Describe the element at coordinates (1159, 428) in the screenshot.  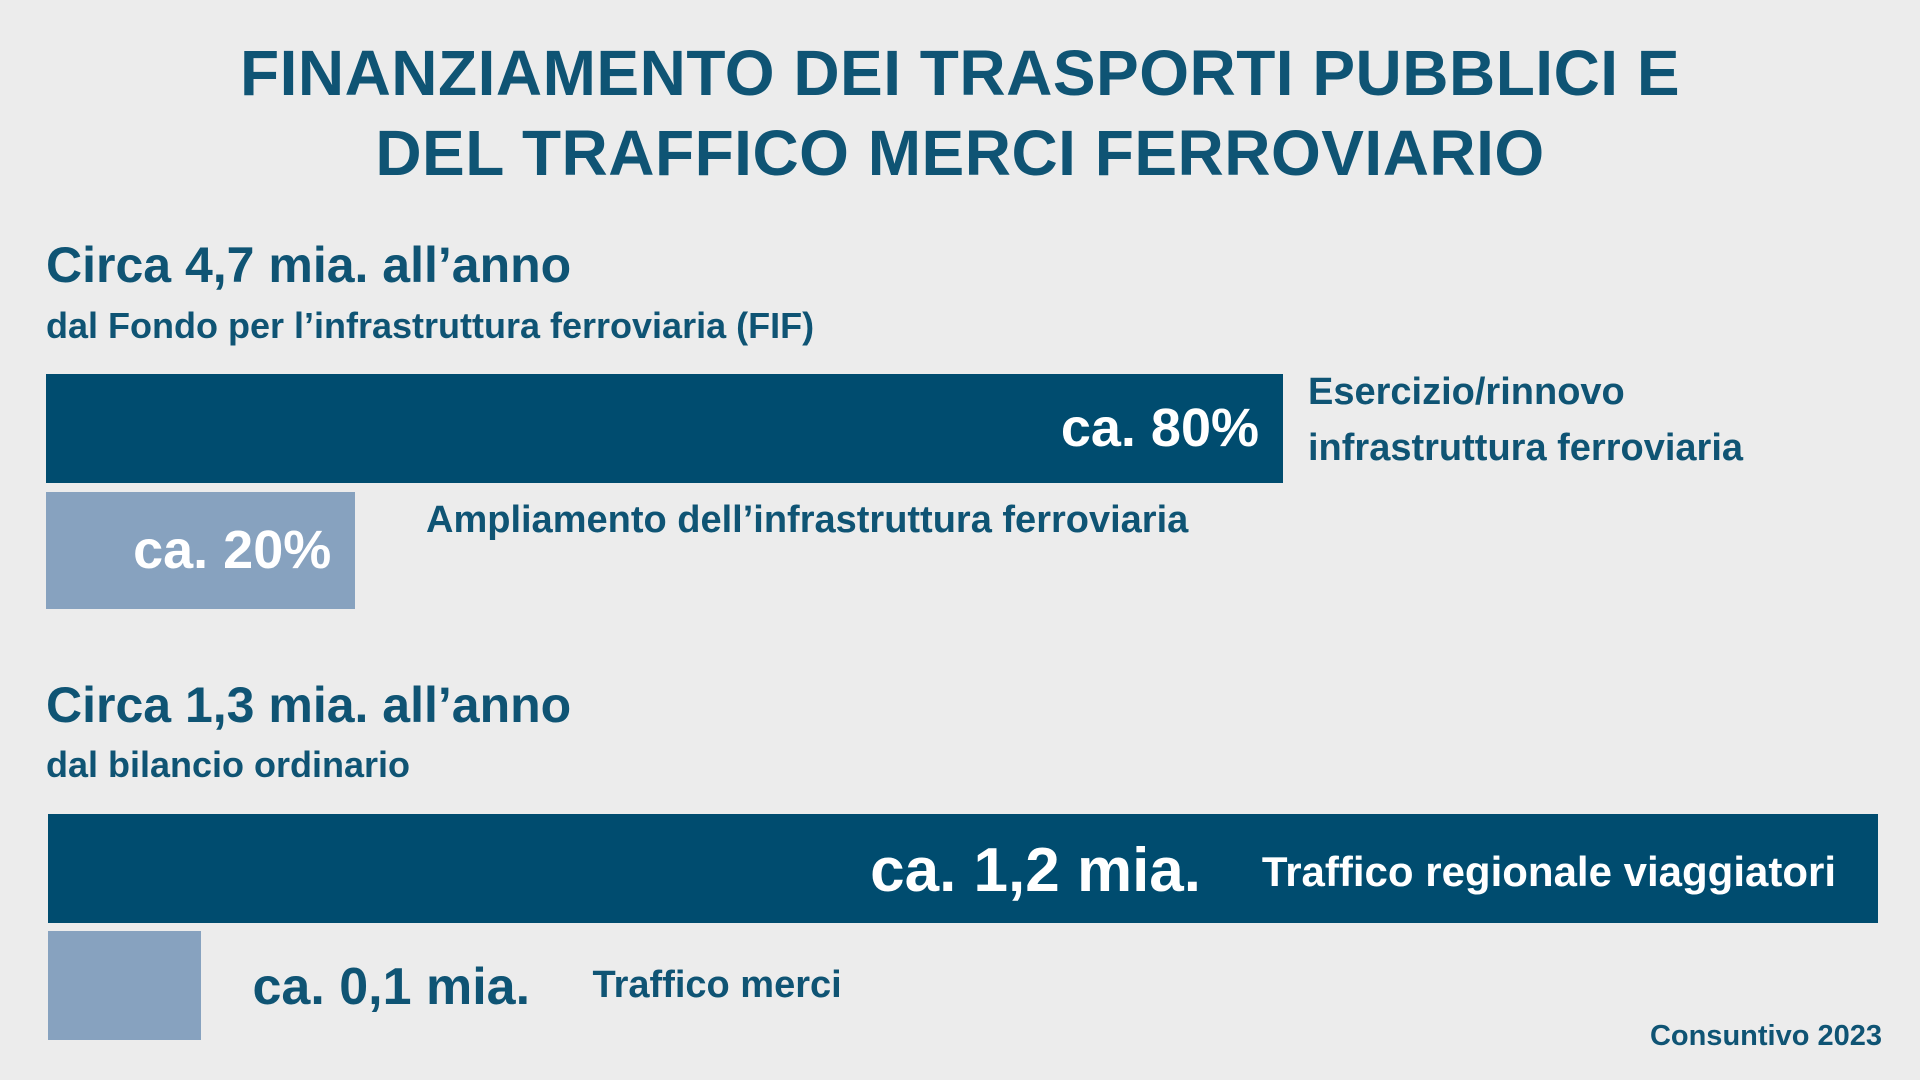
I see `fif-bar-1-value: ca. 80%` at that location.